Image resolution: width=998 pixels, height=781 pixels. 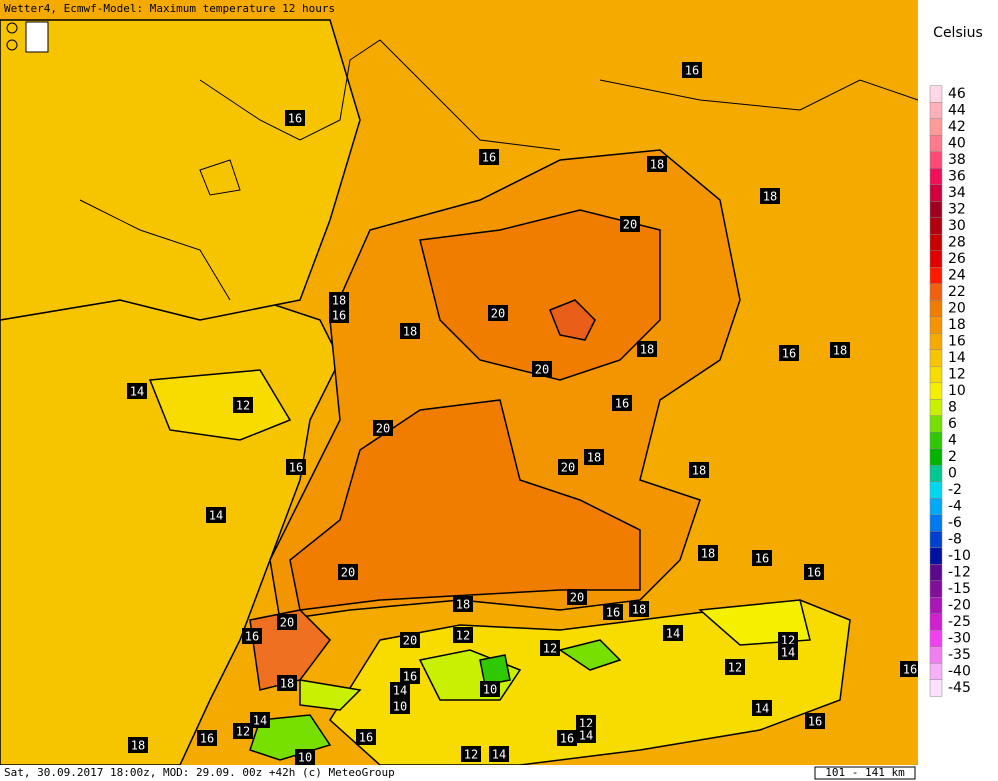 I want to click on zoom-out, so click(x=12, y=45).